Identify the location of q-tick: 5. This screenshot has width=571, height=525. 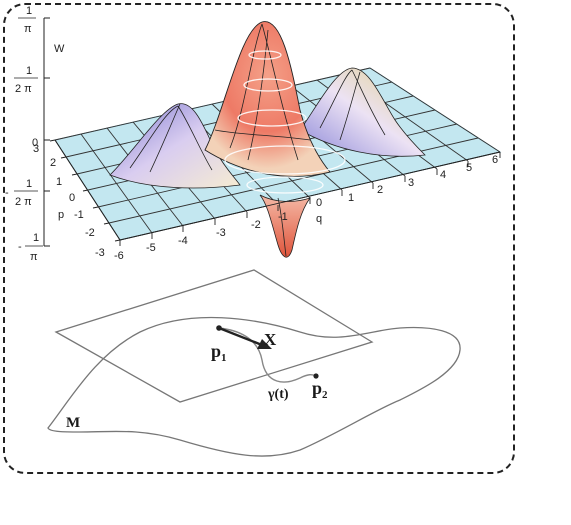
(469, 168).